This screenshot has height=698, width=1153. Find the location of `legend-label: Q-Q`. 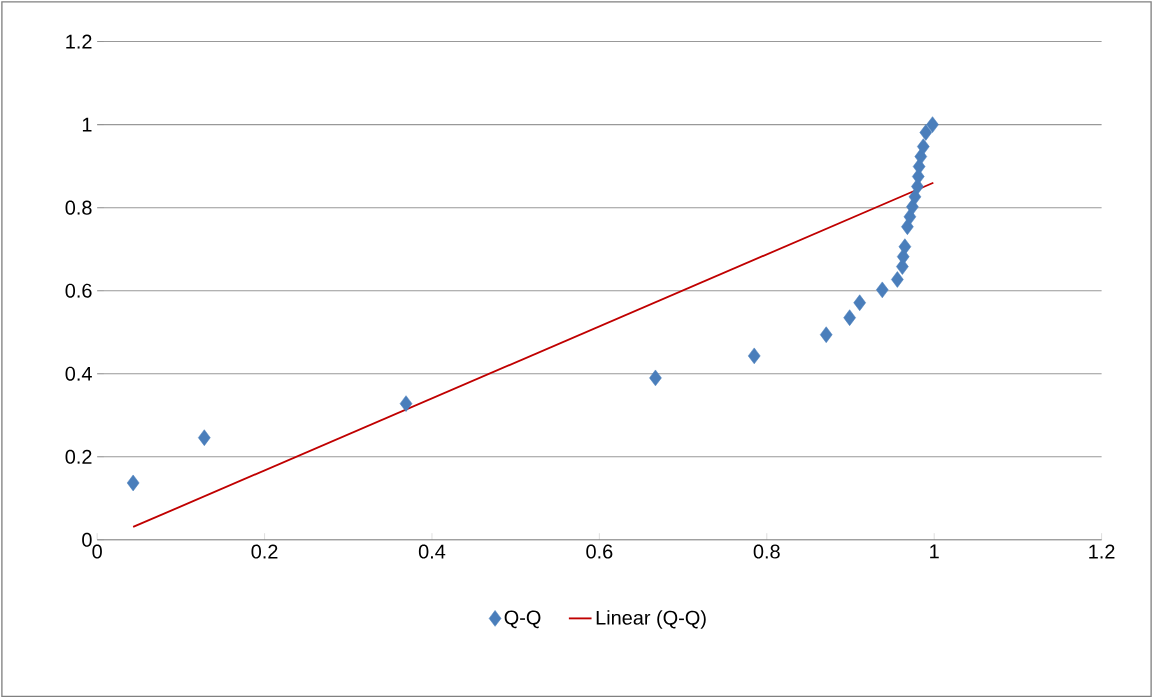

legend-label: Q-Q is located at coordinates (522, 619).